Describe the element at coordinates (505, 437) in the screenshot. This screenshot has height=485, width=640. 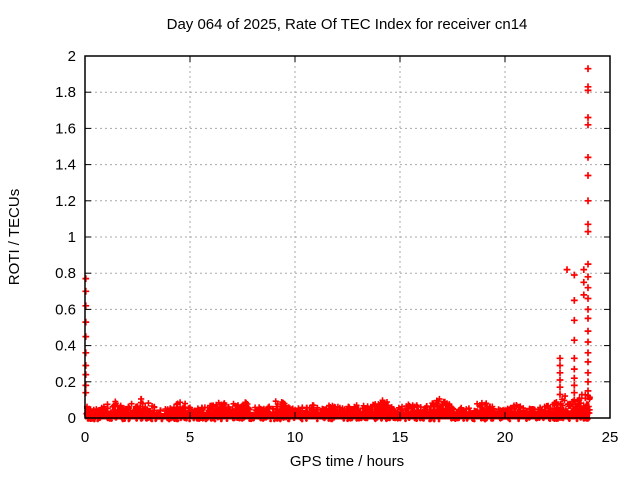
I see `x-tick-label: 20` at that location.